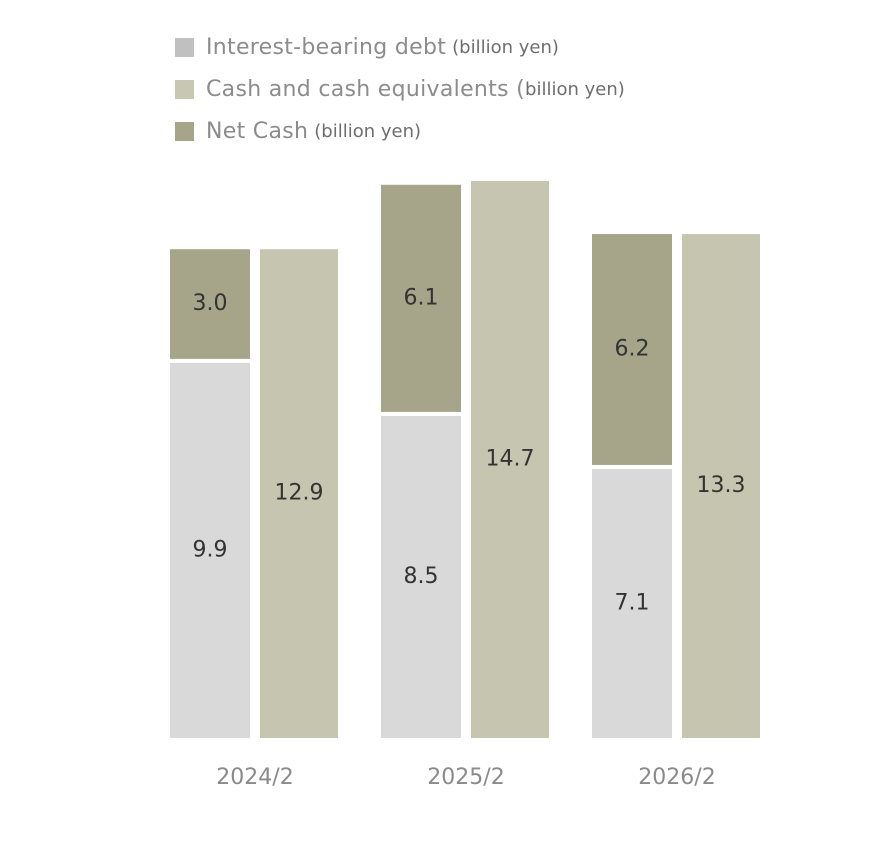  Describe the element at coordinates (326, 47) in the screenshot. I see `legend-label: Interest-bearing debt` at that location.